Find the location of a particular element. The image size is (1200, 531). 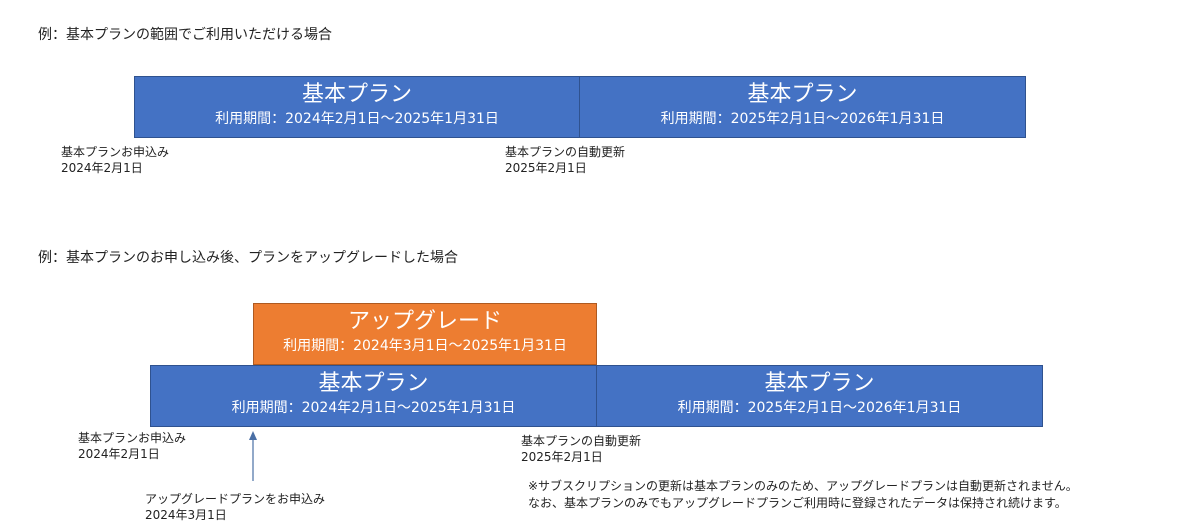

example1-renew-label: 基本プランの自動更新 2025年2月1日 is located at coordinates (565, 160).